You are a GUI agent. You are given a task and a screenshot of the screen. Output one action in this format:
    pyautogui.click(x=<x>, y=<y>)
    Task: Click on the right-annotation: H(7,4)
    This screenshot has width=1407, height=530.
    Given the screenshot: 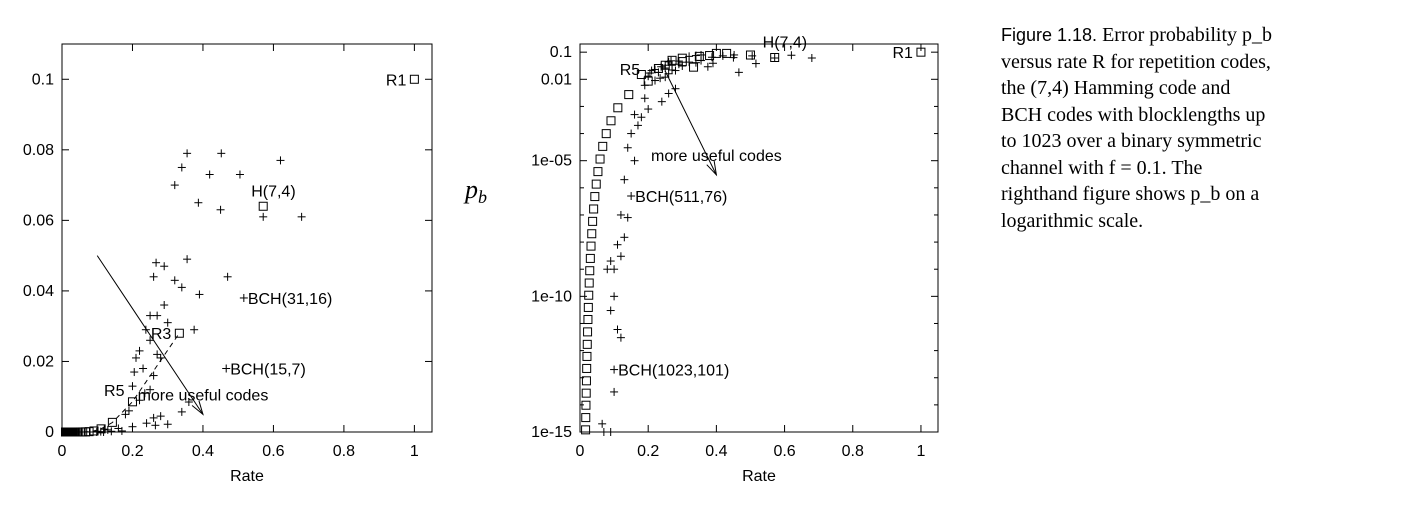 What is the action you would take?
    pyautogui.click(x=785, y=42)
    